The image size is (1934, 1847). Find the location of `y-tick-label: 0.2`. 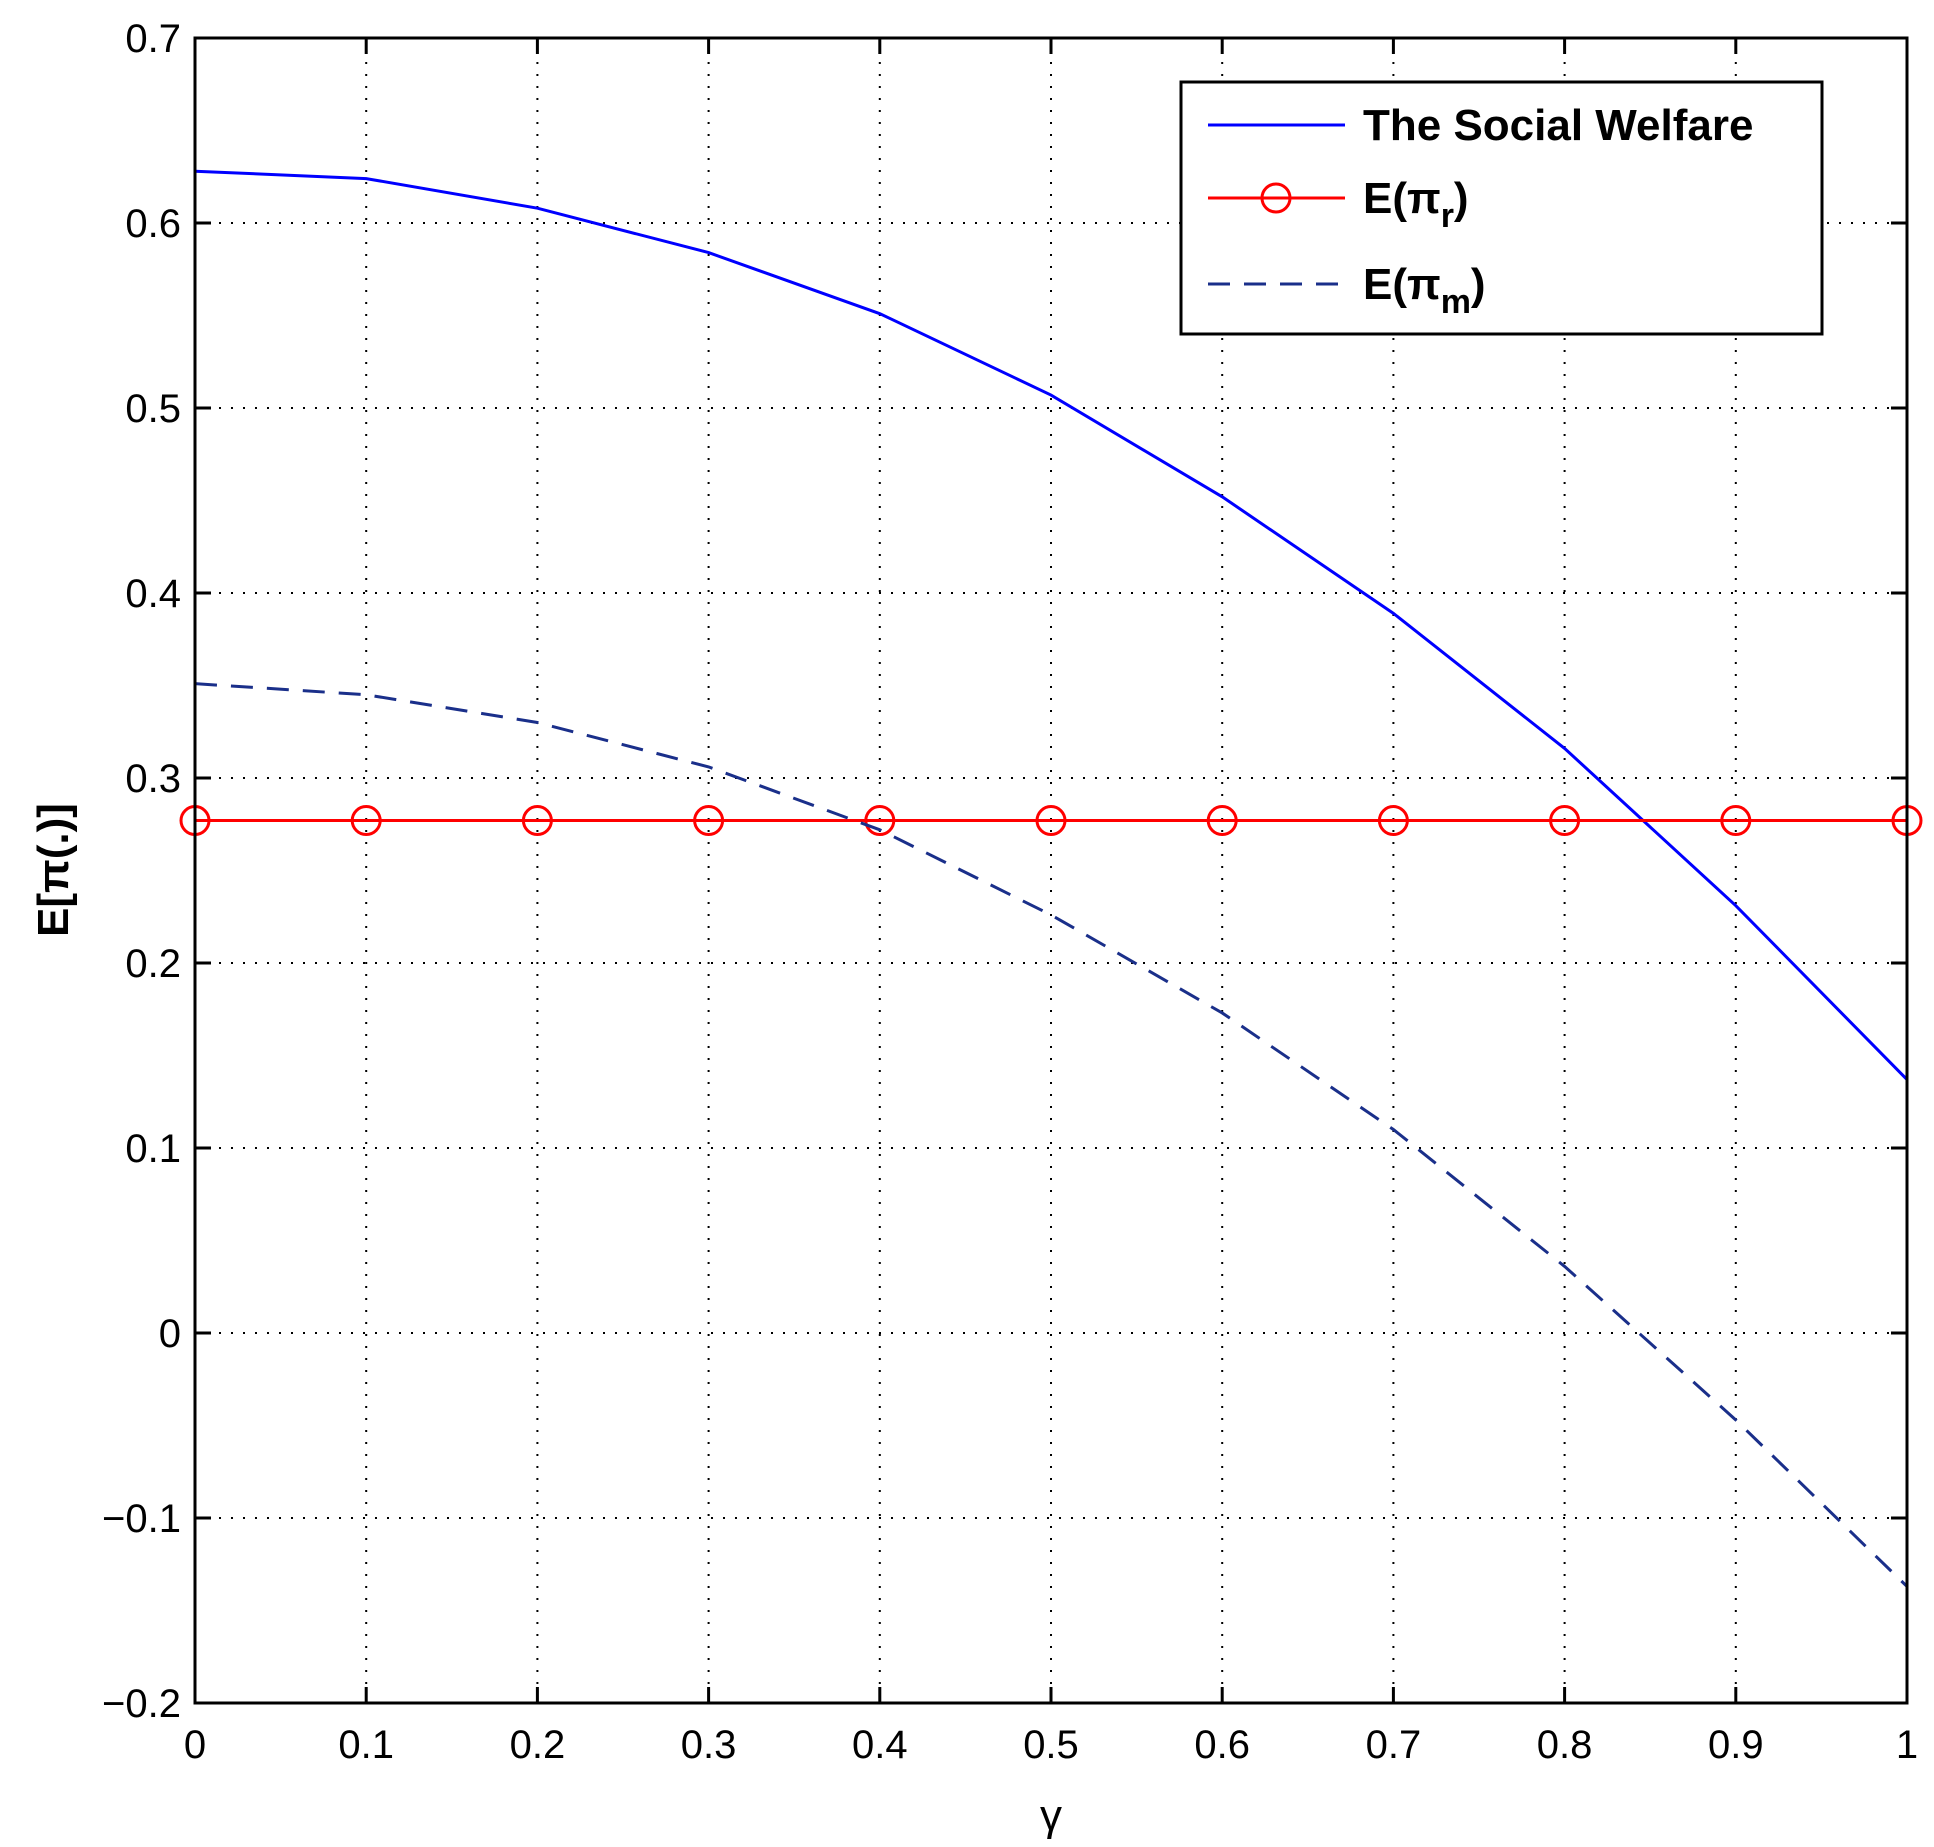

y-tick-label: 0.2 is located at coordinates (153, 964).